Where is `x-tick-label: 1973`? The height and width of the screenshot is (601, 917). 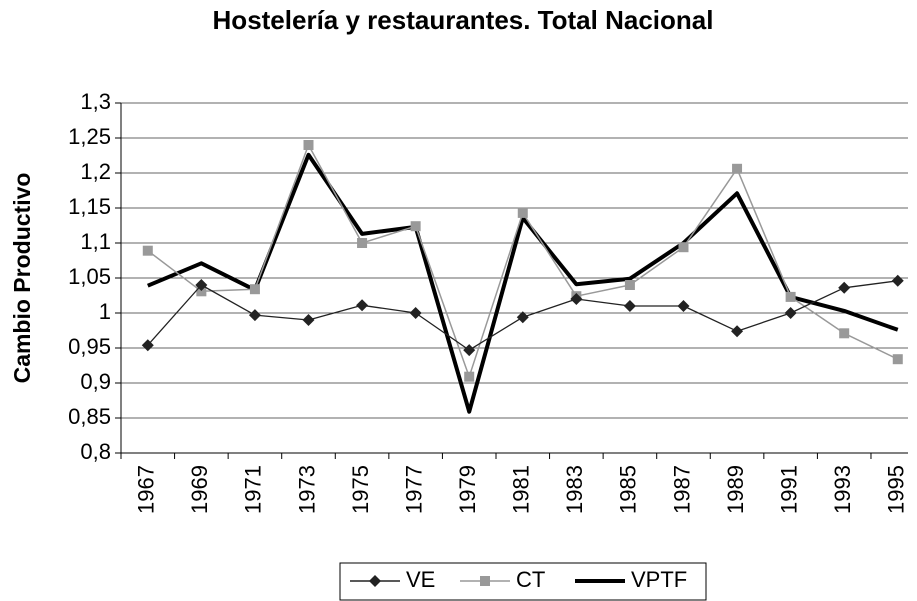 x-tick-label: 1973 is located at coordinates (306, 489).